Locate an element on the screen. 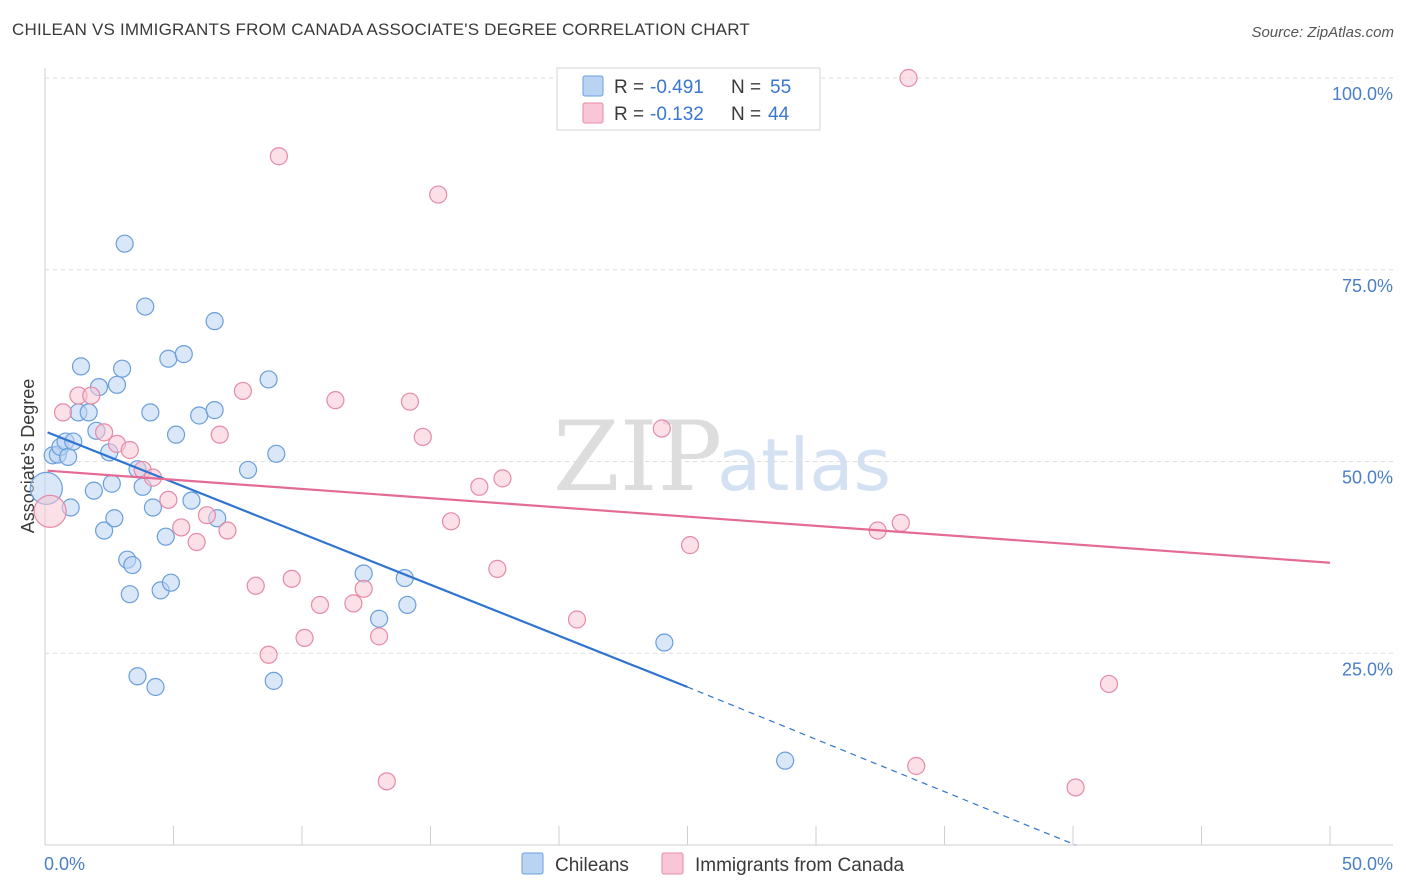 Image resolution: width=1406 pixels, height=892 pixels. legend-r-label-1: R = is located at coordinates (629, 87).